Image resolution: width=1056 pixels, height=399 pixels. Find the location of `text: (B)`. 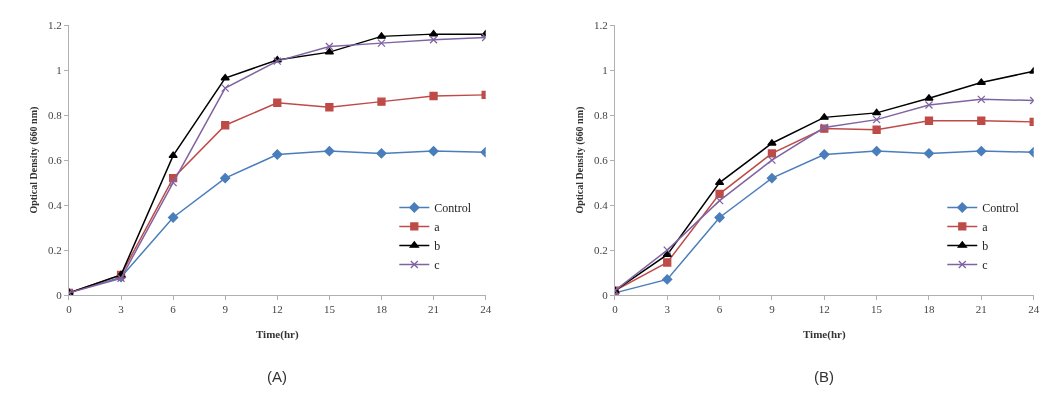

text: (B) is located at coordinates (824, 376).